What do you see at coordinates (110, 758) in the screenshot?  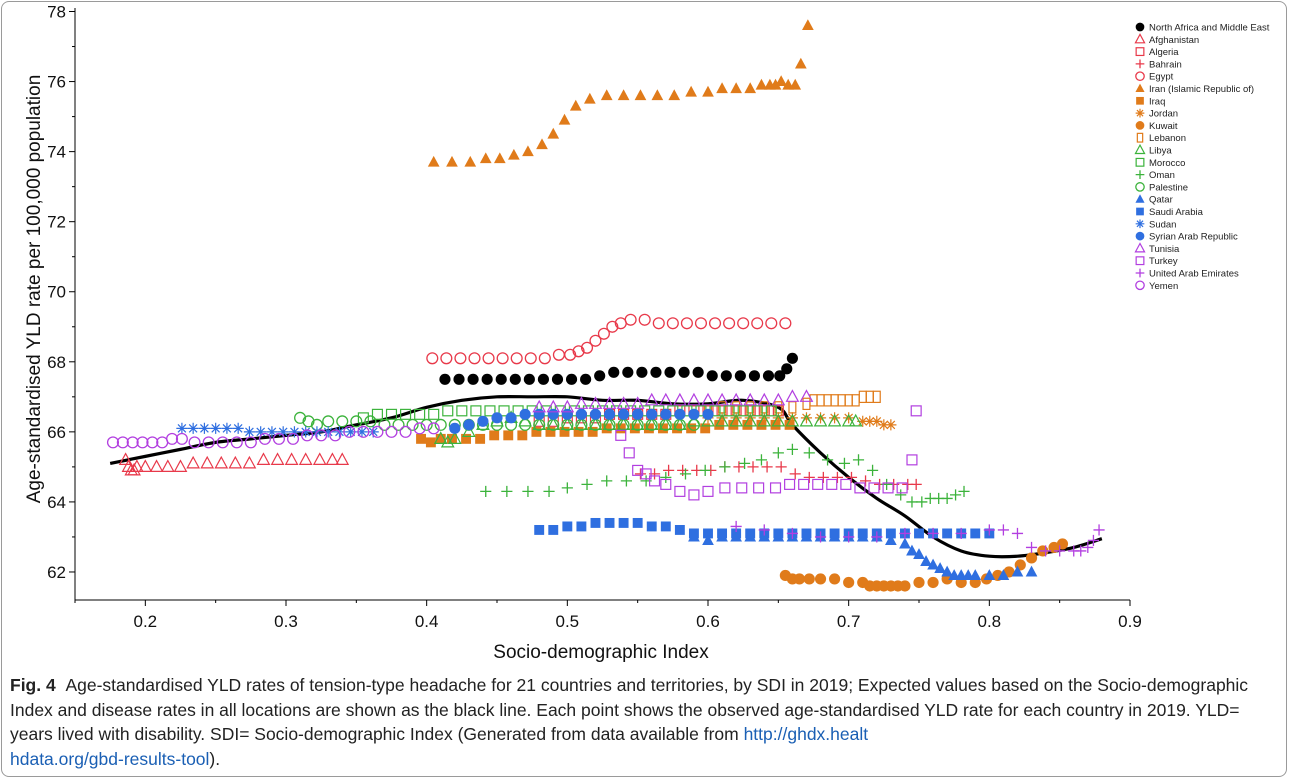 I see `source-link-part2: hdata.org/gbd-results-tool` at bounding box center [110, 758].